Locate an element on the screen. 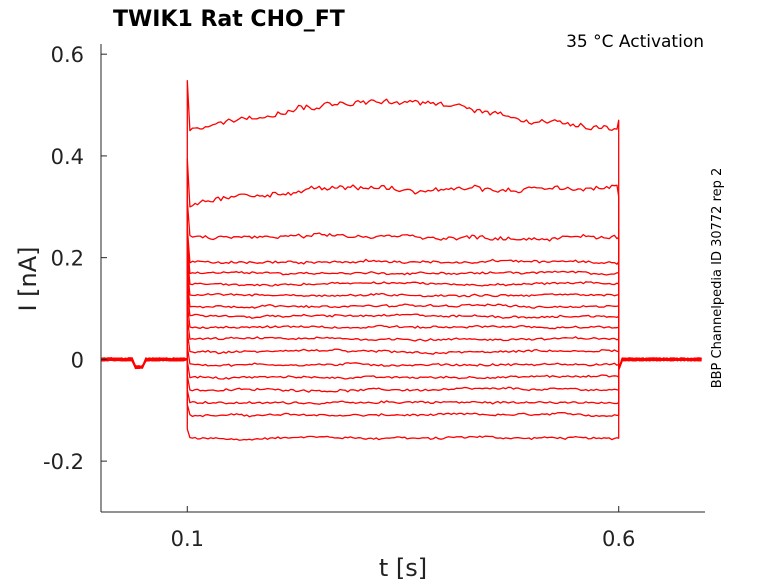  chart-title: TWIK1 Rat CHO_FT is located at coordinates (229, 19).